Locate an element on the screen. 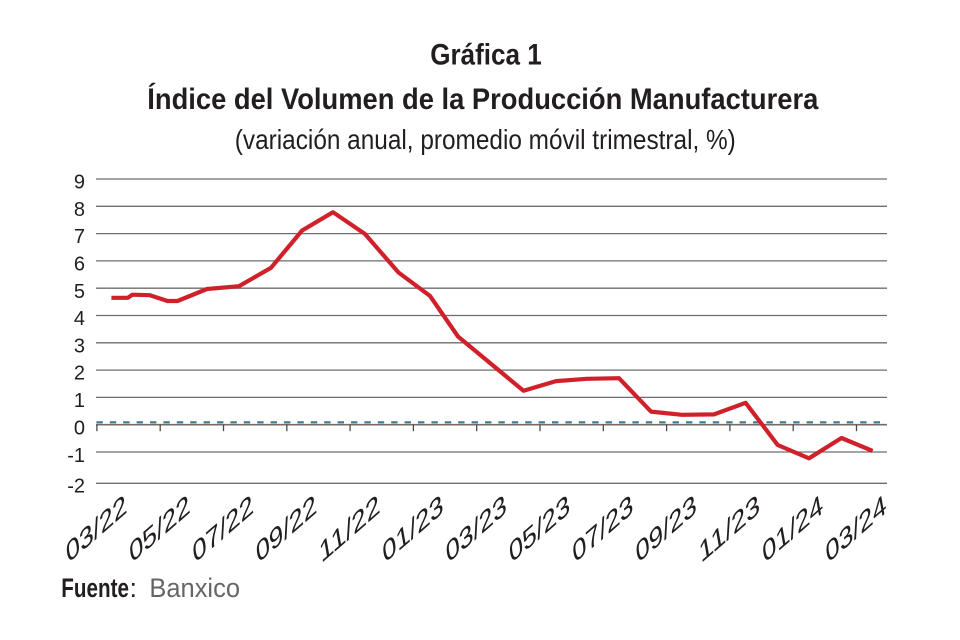  svg-text: 11/23 is located at coordinates (729, 529).